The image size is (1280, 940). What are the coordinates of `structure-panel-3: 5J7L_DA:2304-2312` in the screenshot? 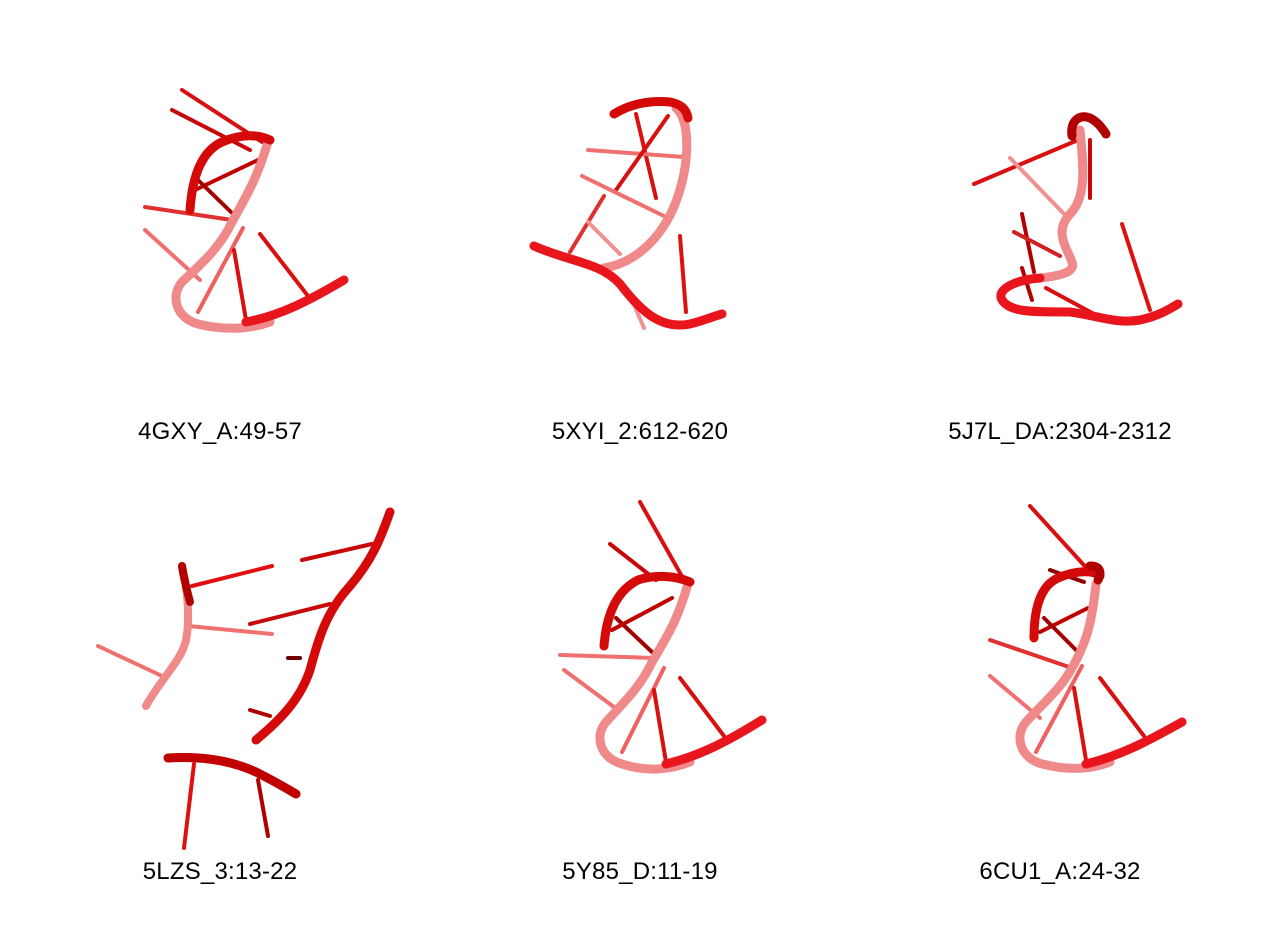 It's located at (1060, 270).